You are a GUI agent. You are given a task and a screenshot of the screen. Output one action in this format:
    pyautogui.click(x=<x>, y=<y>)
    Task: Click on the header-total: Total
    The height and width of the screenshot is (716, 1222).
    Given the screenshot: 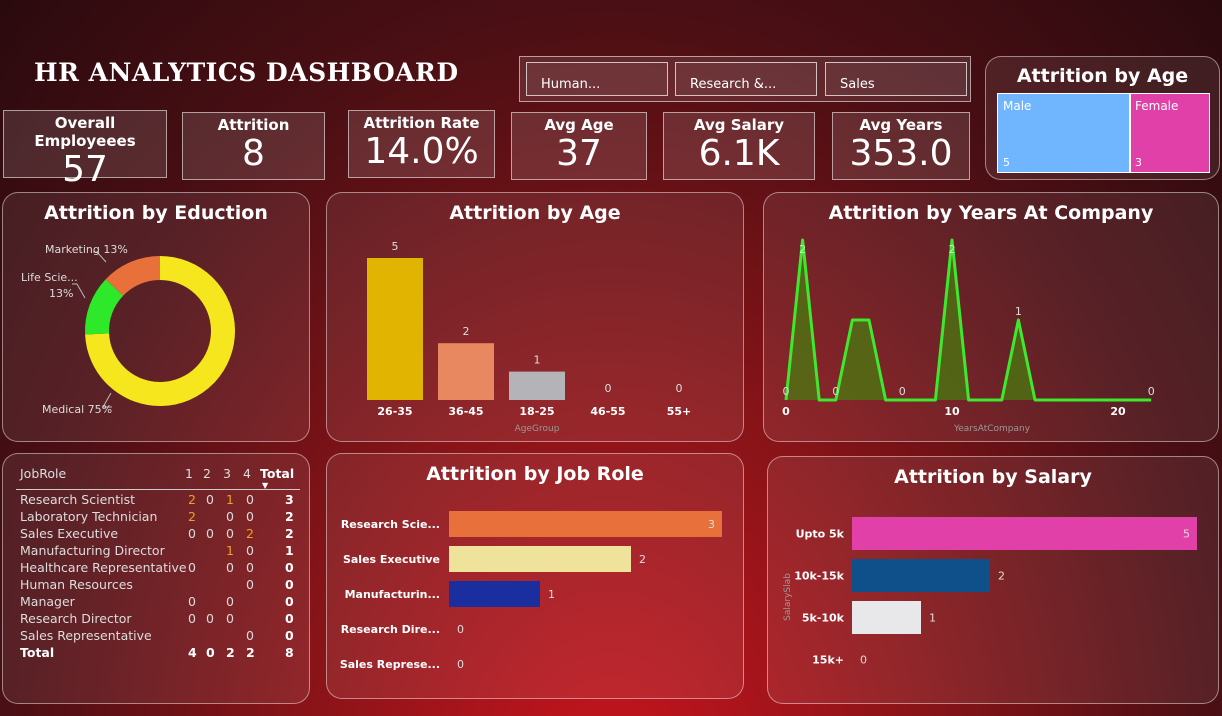 What is the action you would take?
    pyautogui.click(x=277, y=473)
    